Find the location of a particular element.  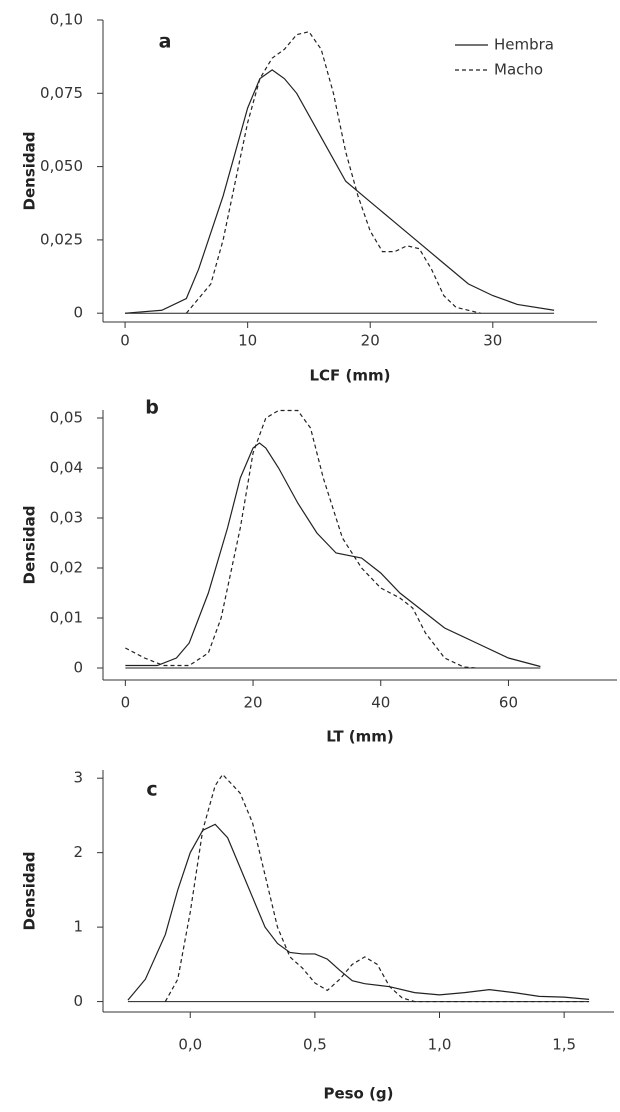

y-tick-label: 0,03 is located at coordinates (66, 518).